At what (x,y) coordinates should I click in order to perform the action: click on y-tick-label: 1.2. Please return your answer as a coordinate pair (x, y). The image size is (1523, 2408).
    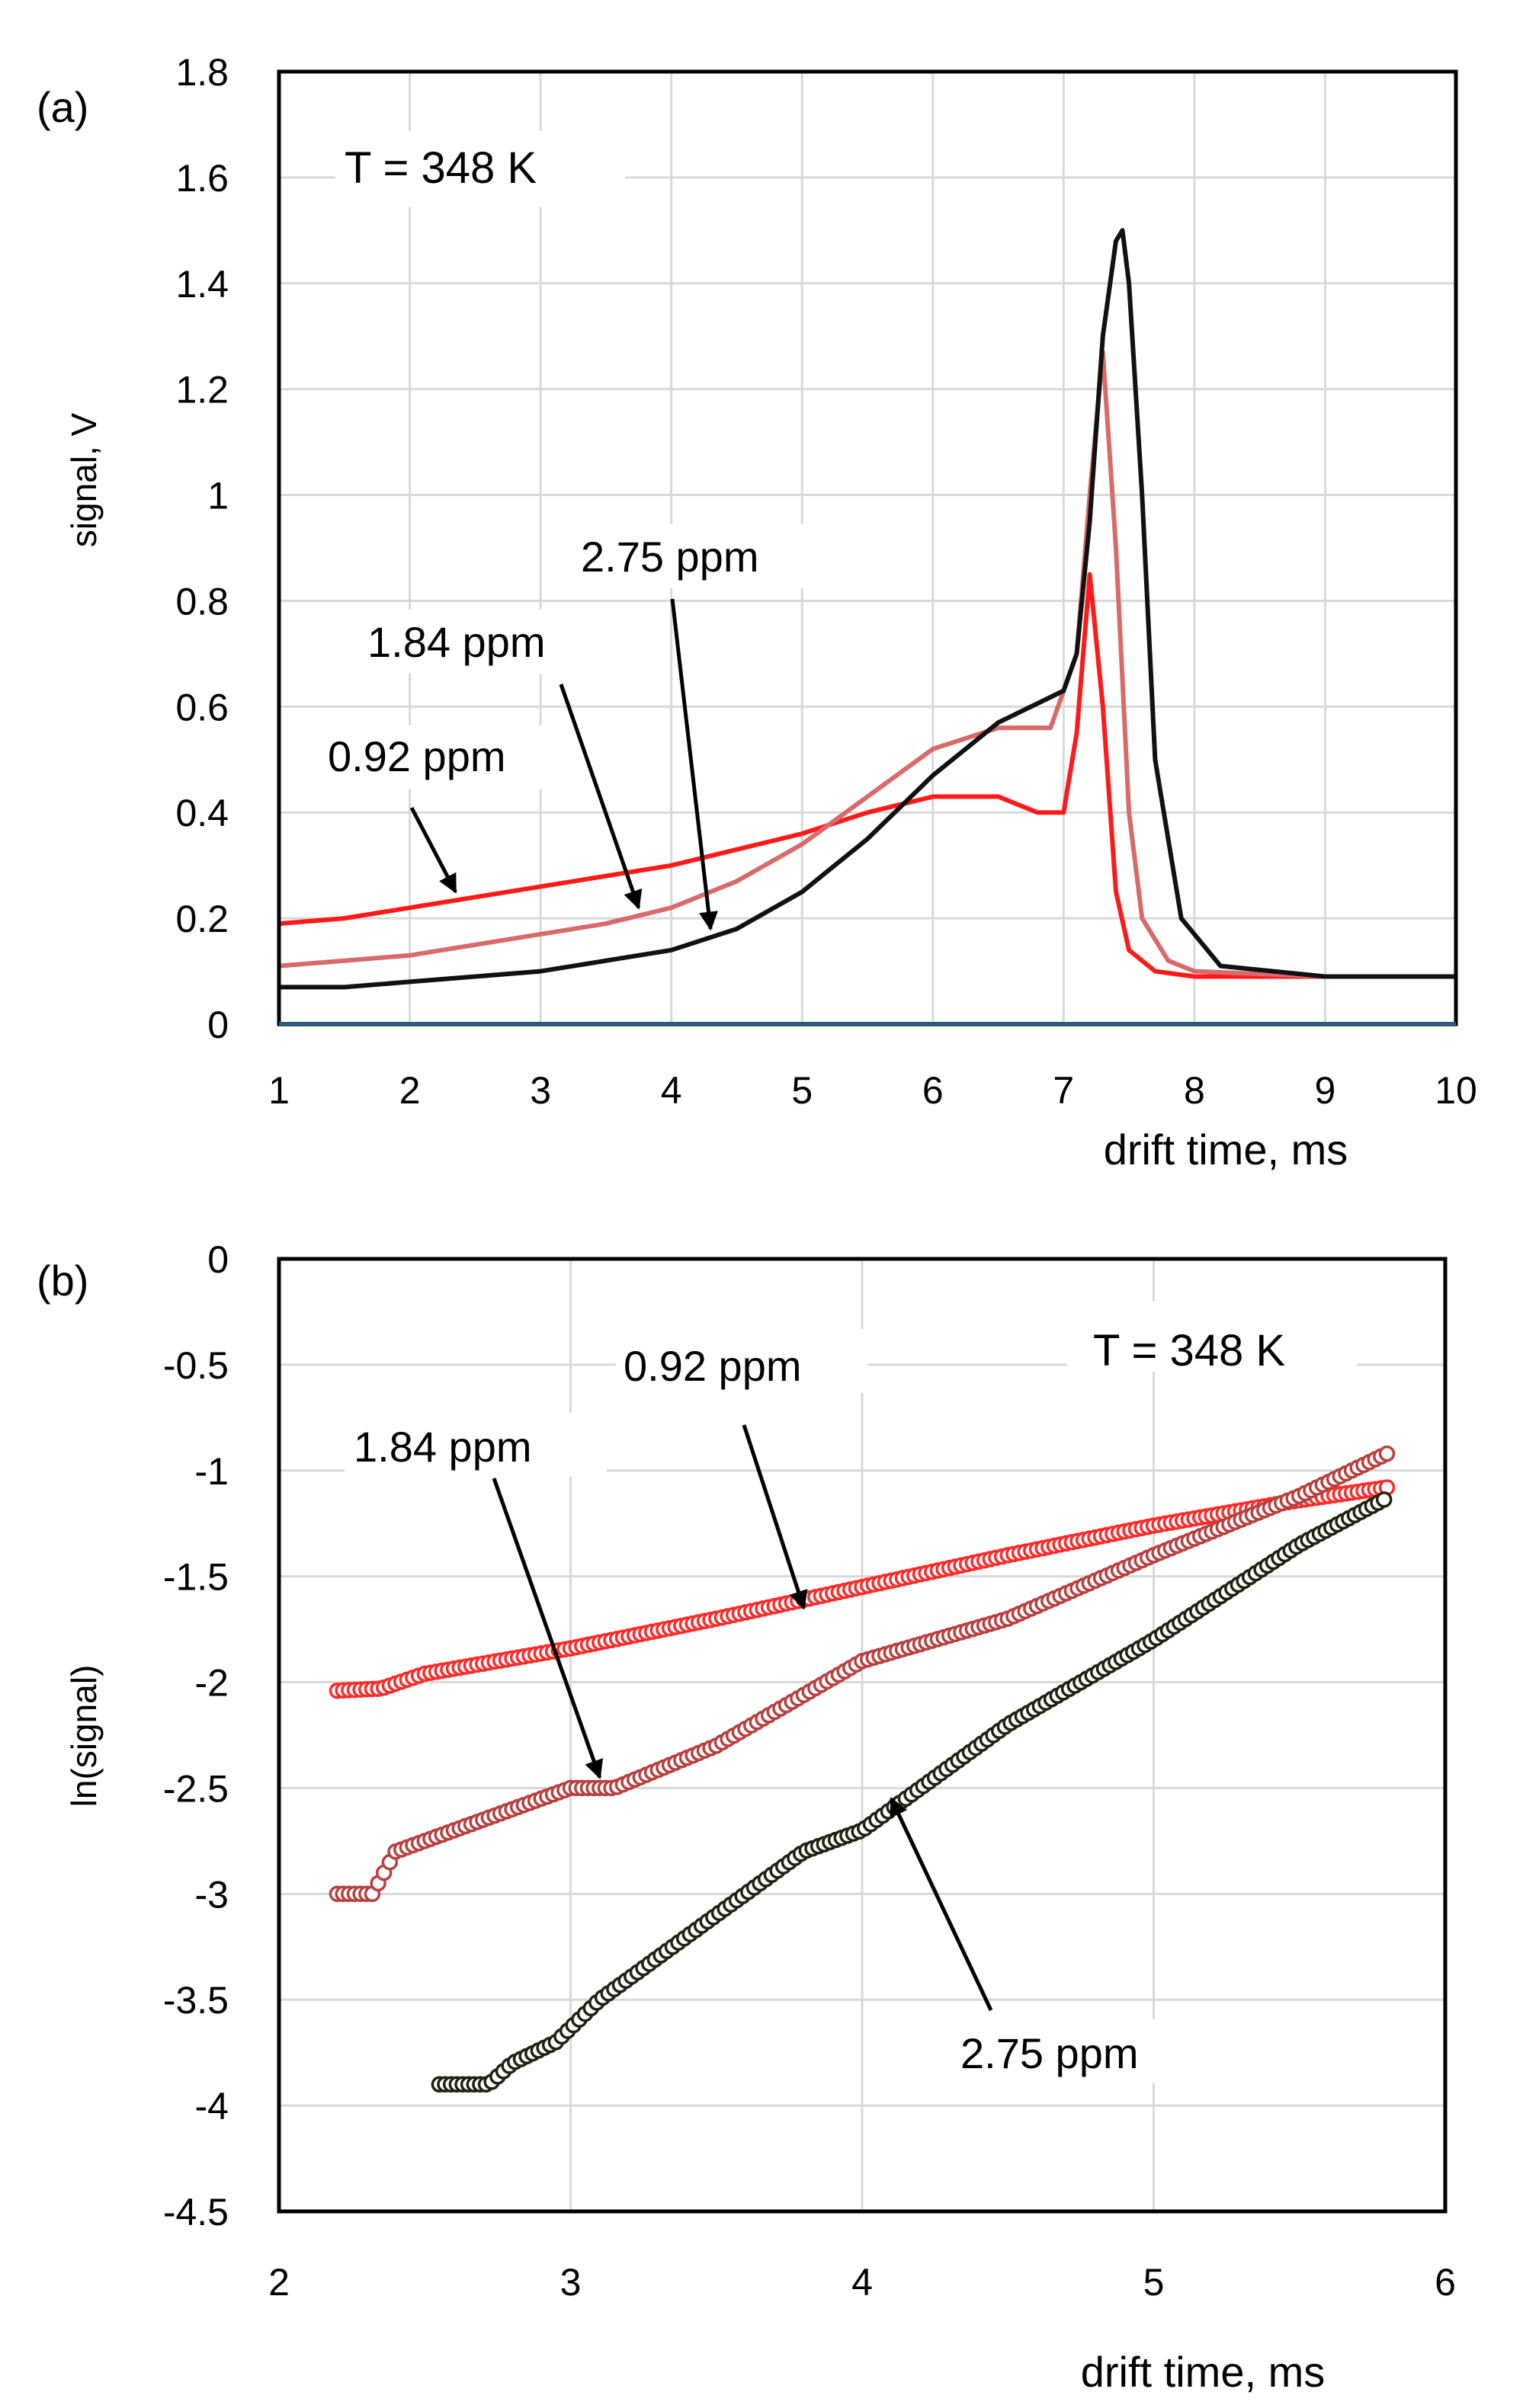
    Looking at the image, I should click on (202, 390).